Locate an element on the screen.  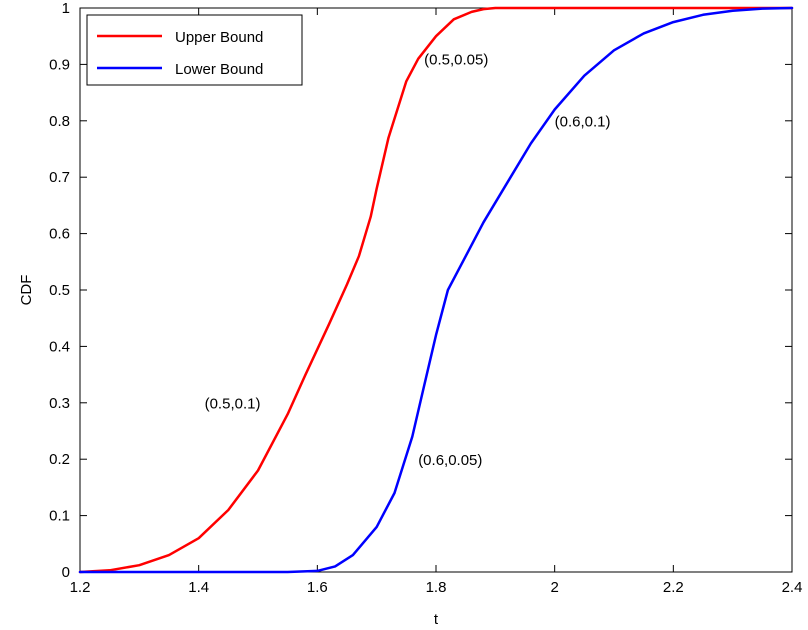
y-tick-label: 0.6 is located at coordinates (59, 234).